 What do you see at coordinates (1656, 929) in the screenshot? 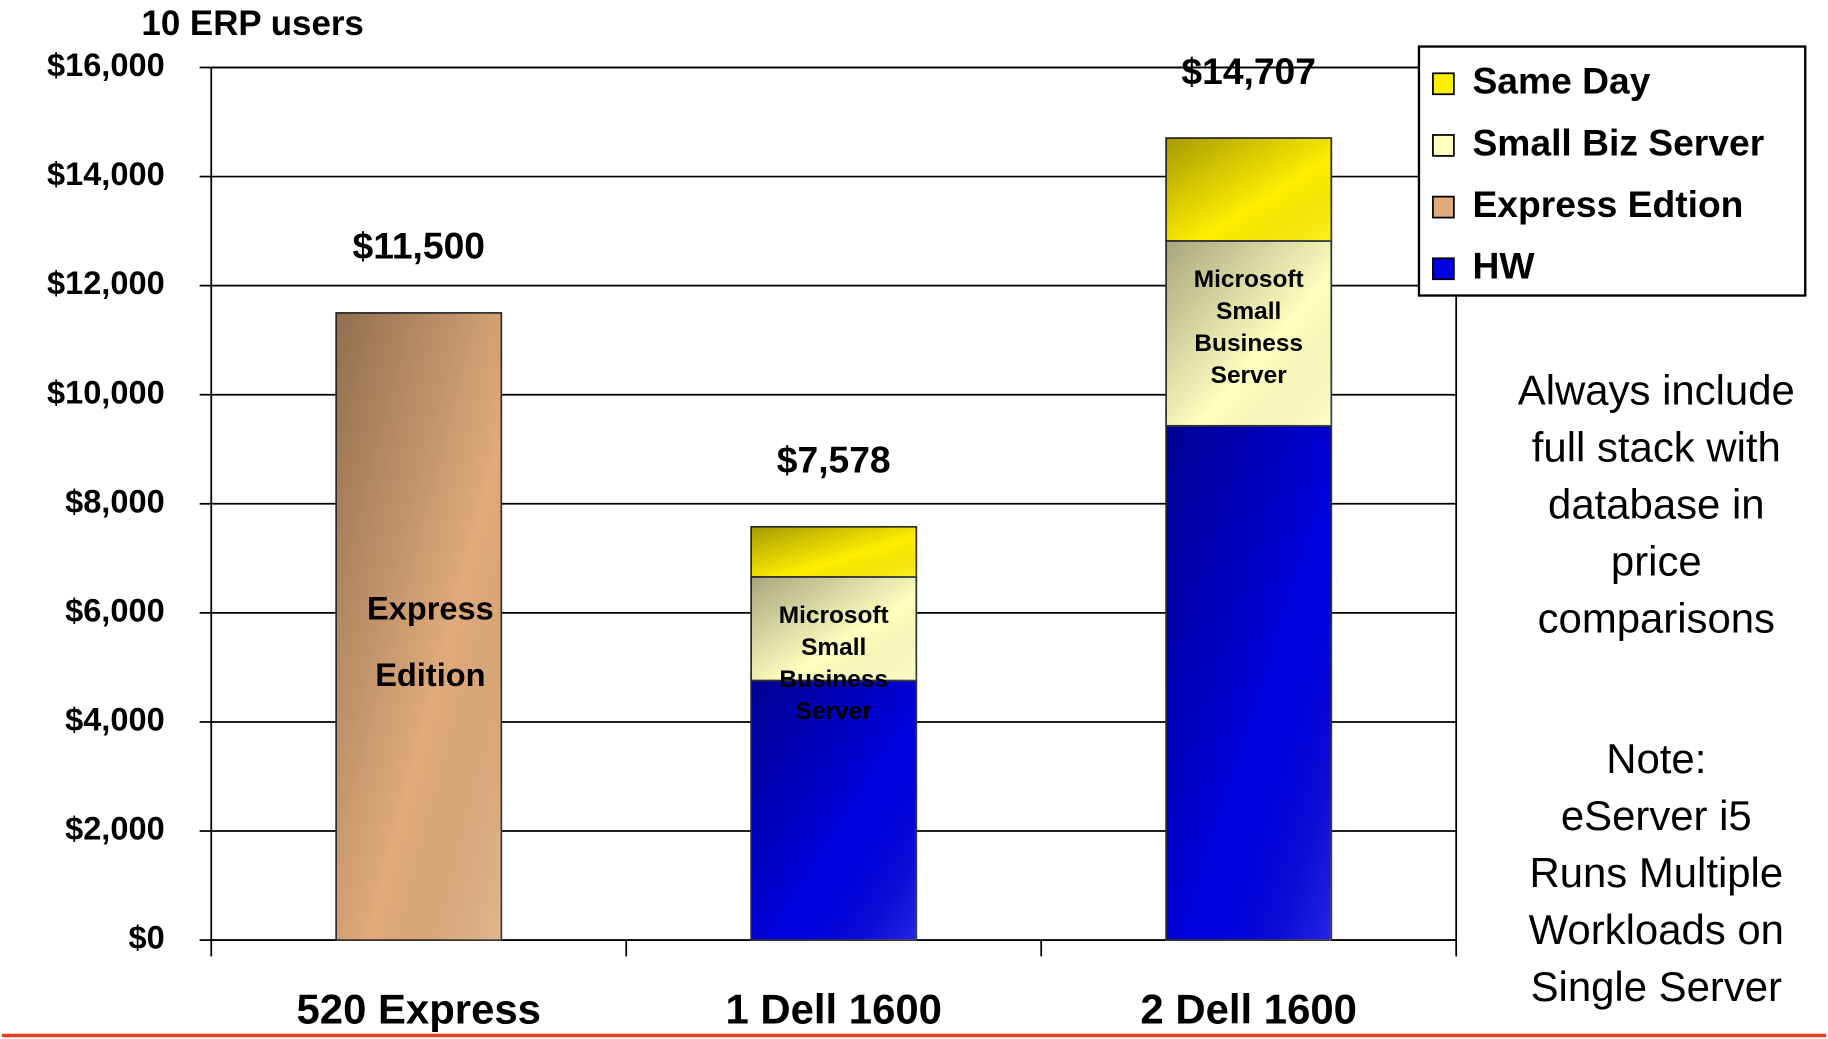
I see `side-note: Workloads on` at bounding box center [1656, 929].